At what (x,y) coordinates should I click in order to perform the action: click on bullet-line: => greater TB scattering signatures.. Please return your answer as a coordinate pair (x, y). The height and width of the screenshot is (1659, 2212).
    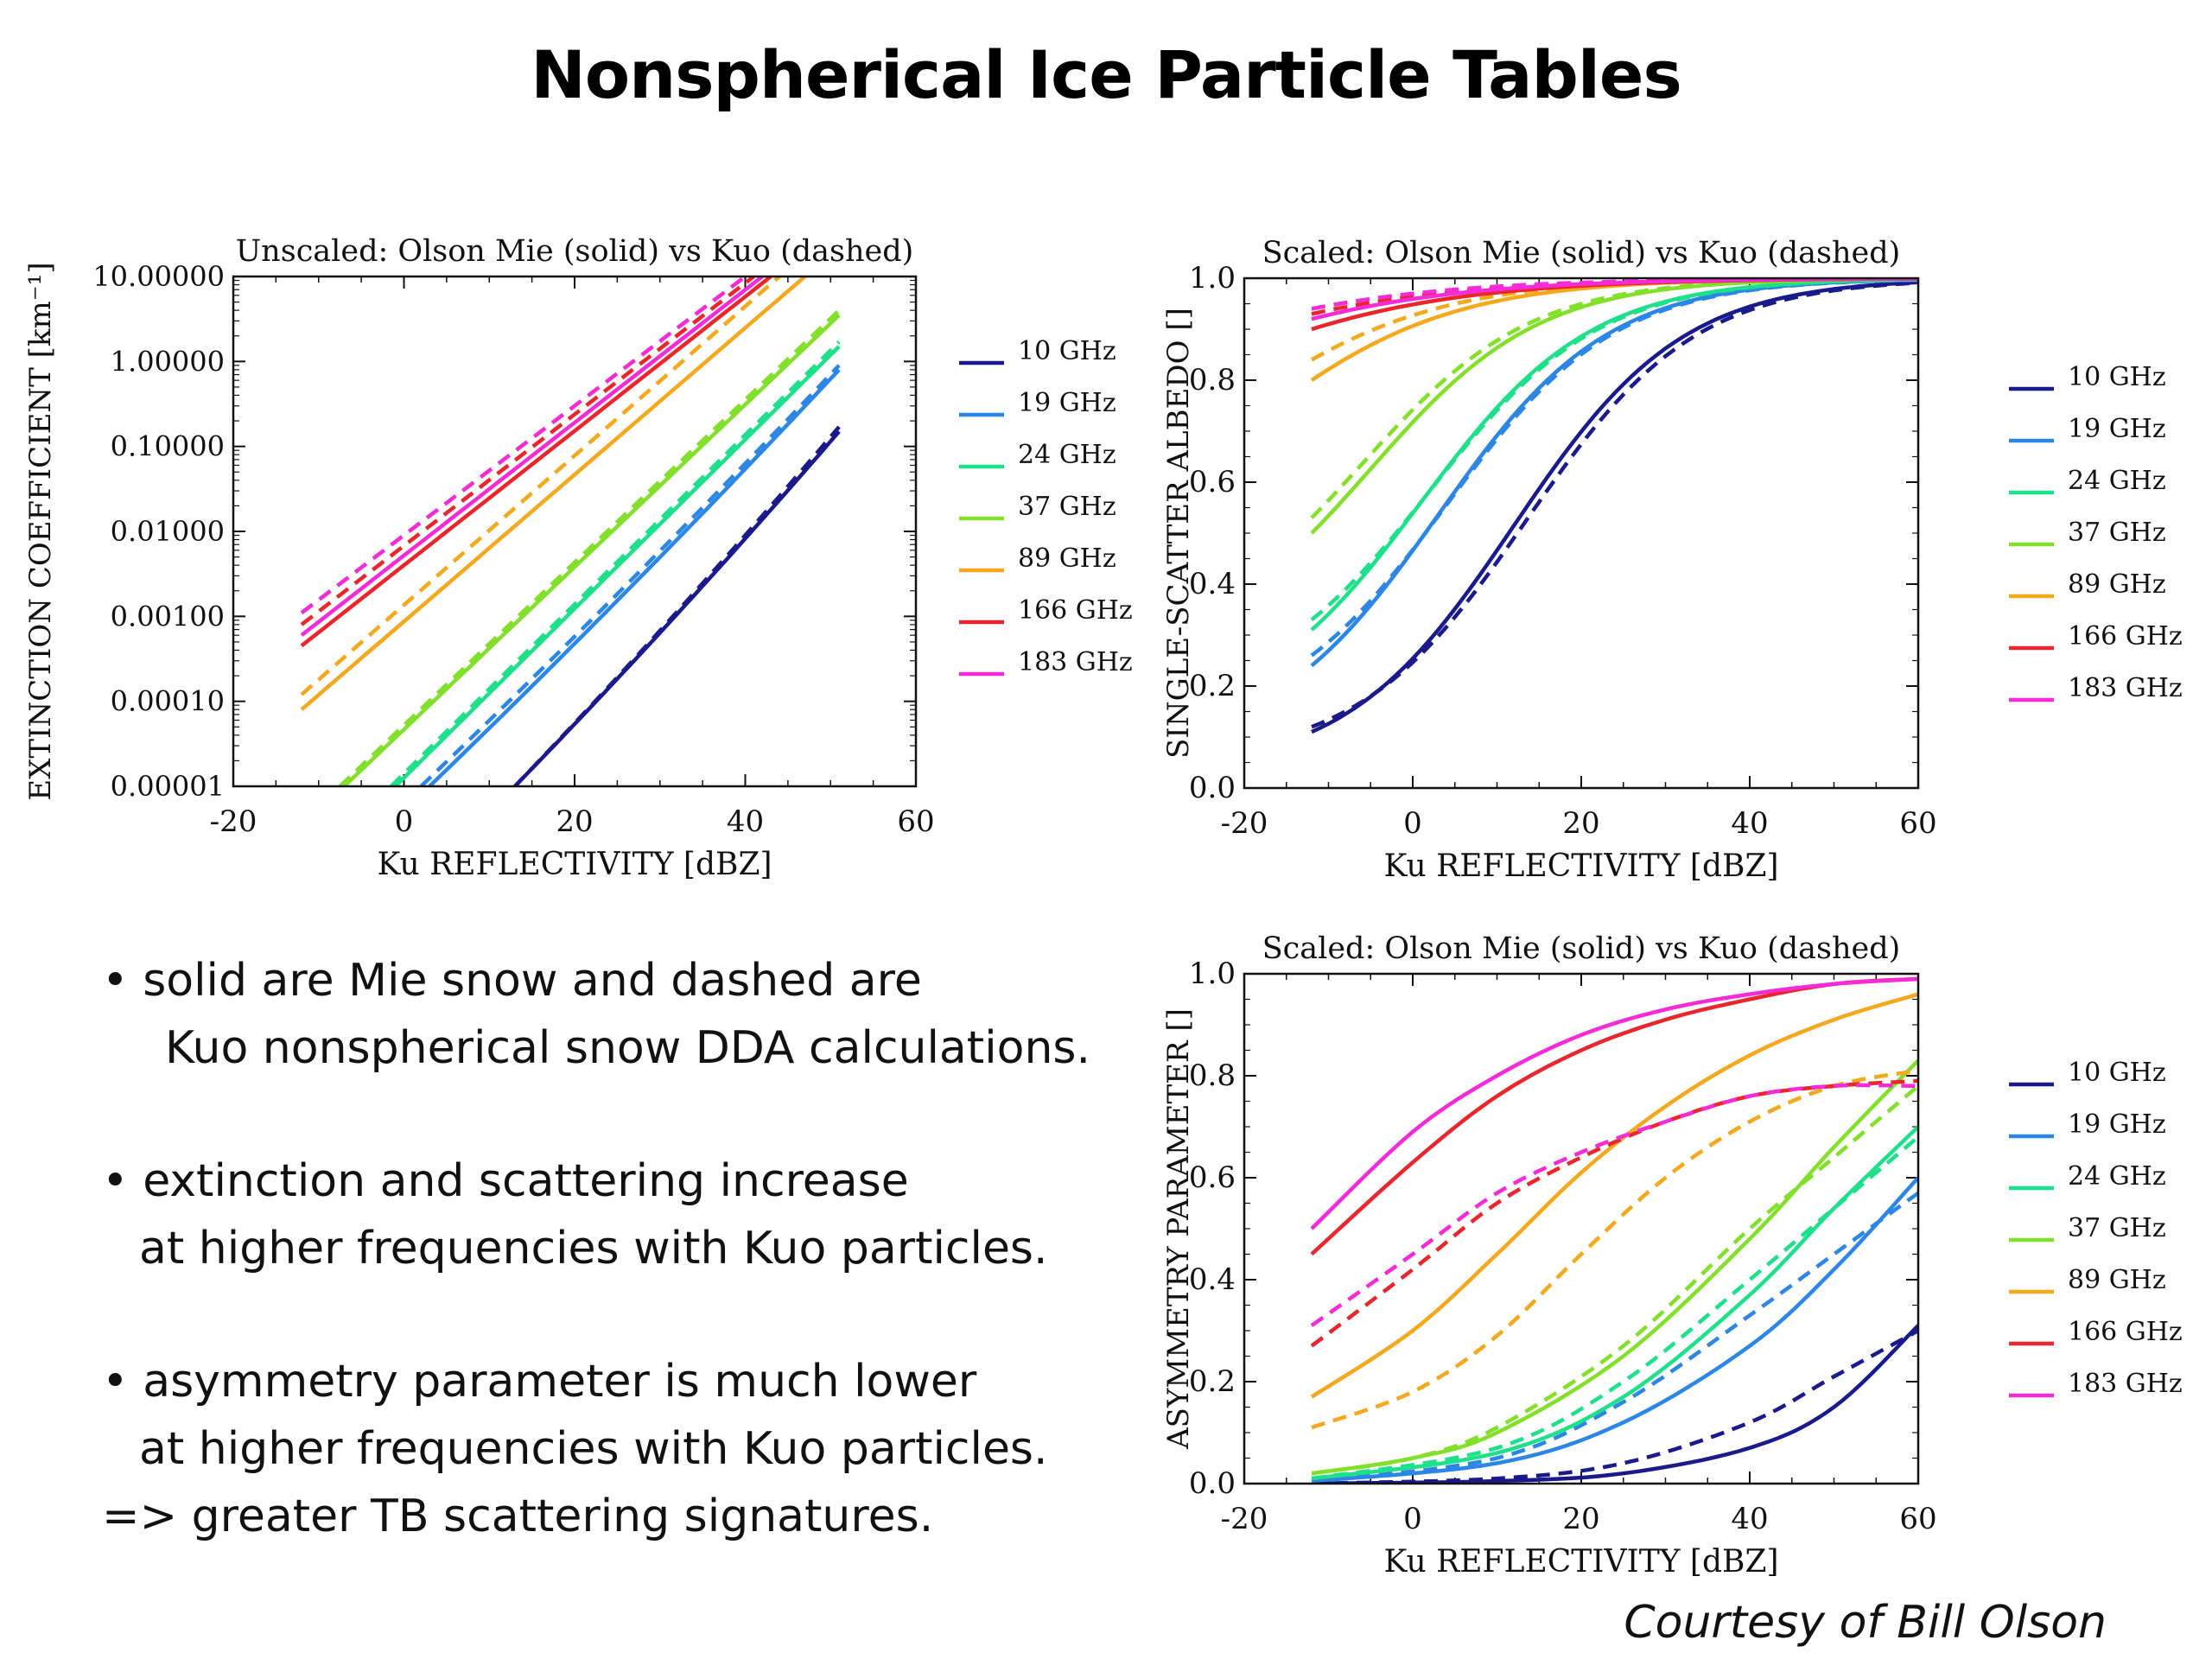
    Looking at the image, I should click on (518, 1516).